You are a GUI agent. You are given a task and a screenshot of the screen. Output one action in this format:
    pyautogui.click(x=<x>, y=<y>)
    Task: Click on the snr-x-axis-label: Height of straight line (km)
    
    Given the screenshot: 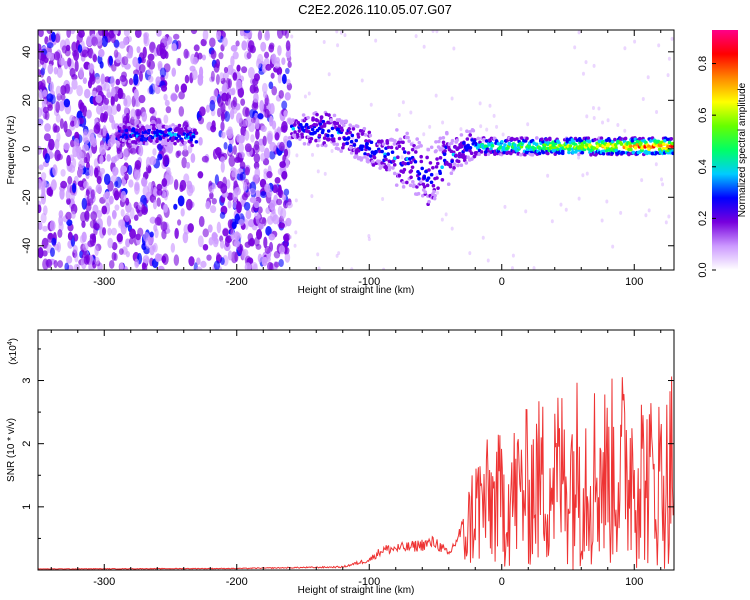 What is the action you would take?
    pyautogui.click(x=356, y=590)
    